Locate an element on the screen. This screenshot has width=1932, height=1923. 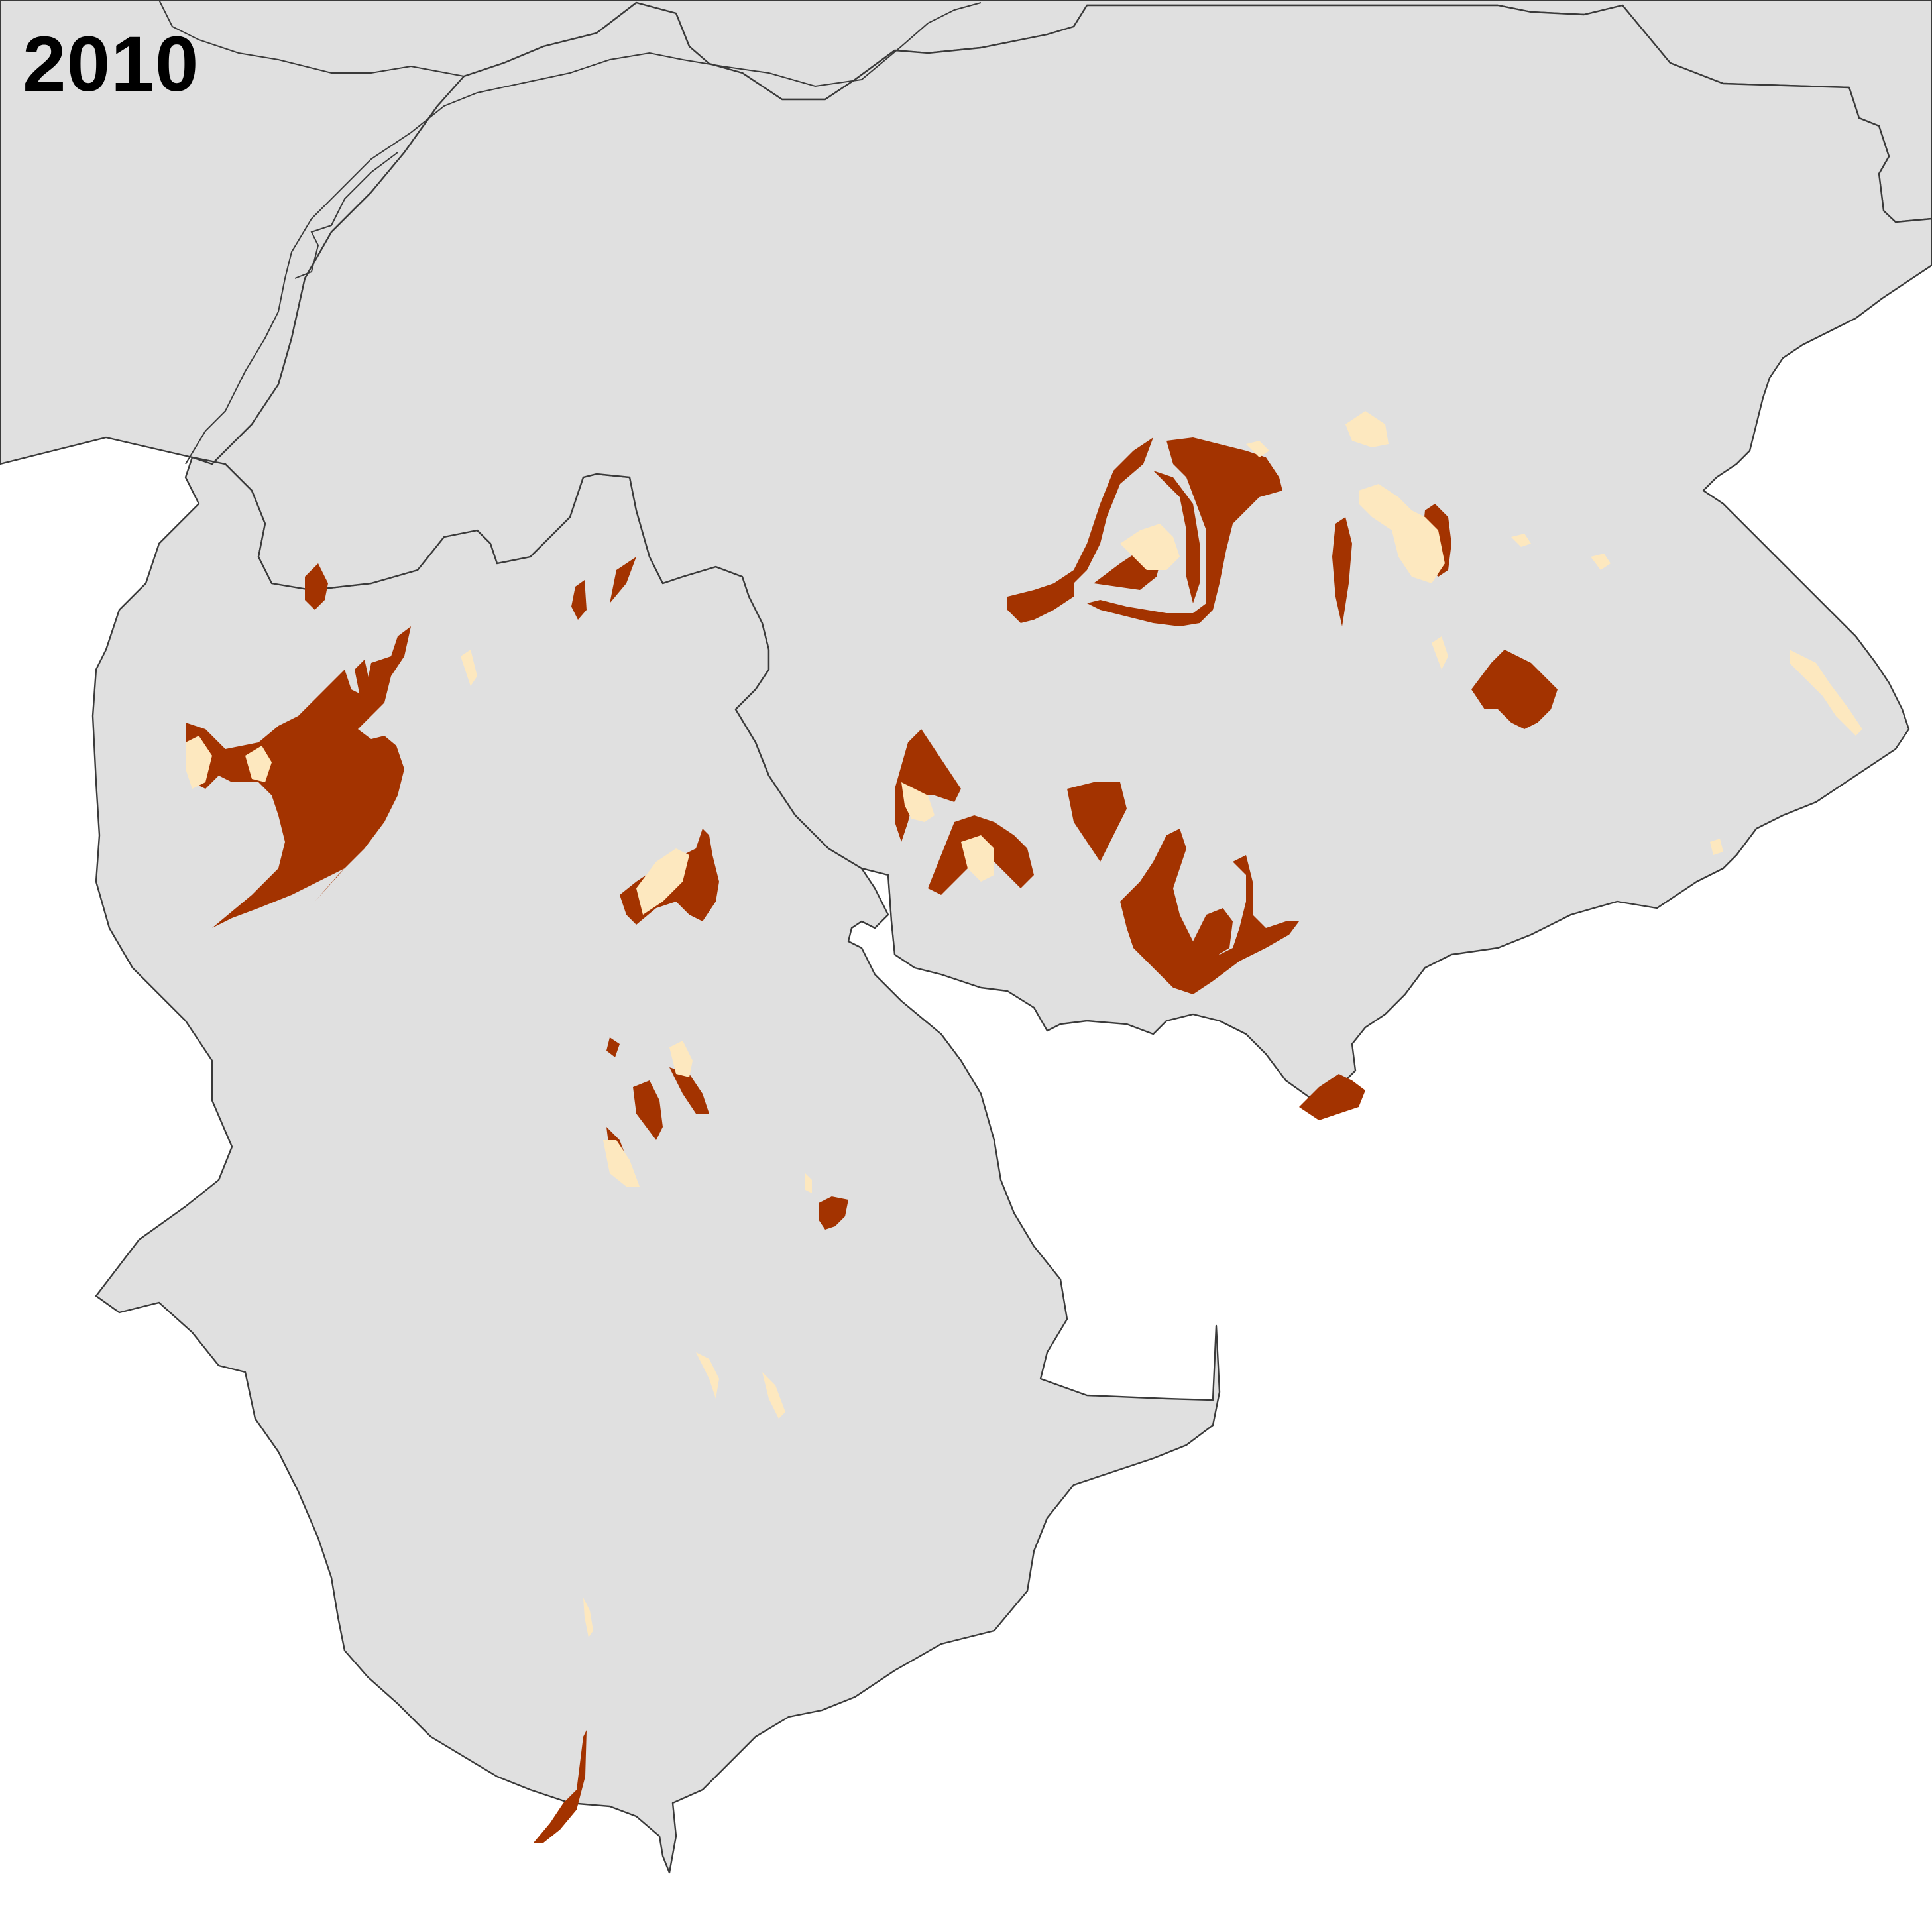
dark-patch-east-ring-main is located at coordinates (1184, 531).